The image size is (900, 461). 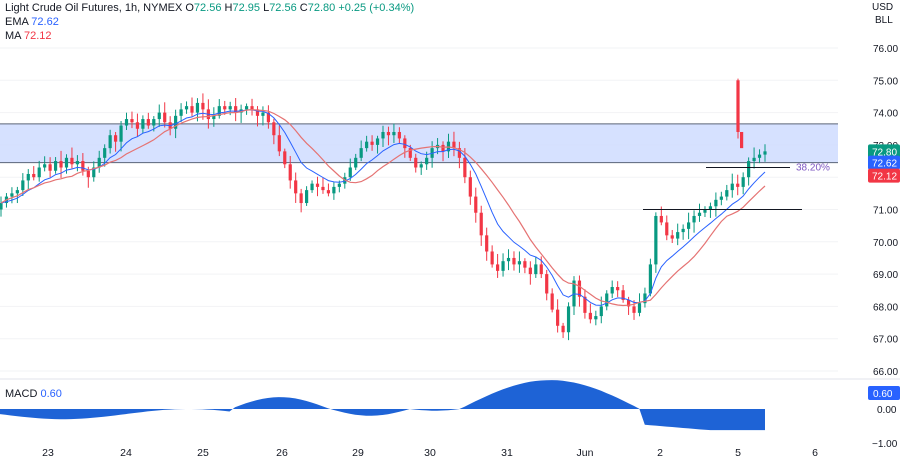 What do you see at coordinates (94, 8) in the screenshot?
I see `symbol-title: Light Crude Oil Futures, 1h, NYMEX` at bounding box center [94, 8].